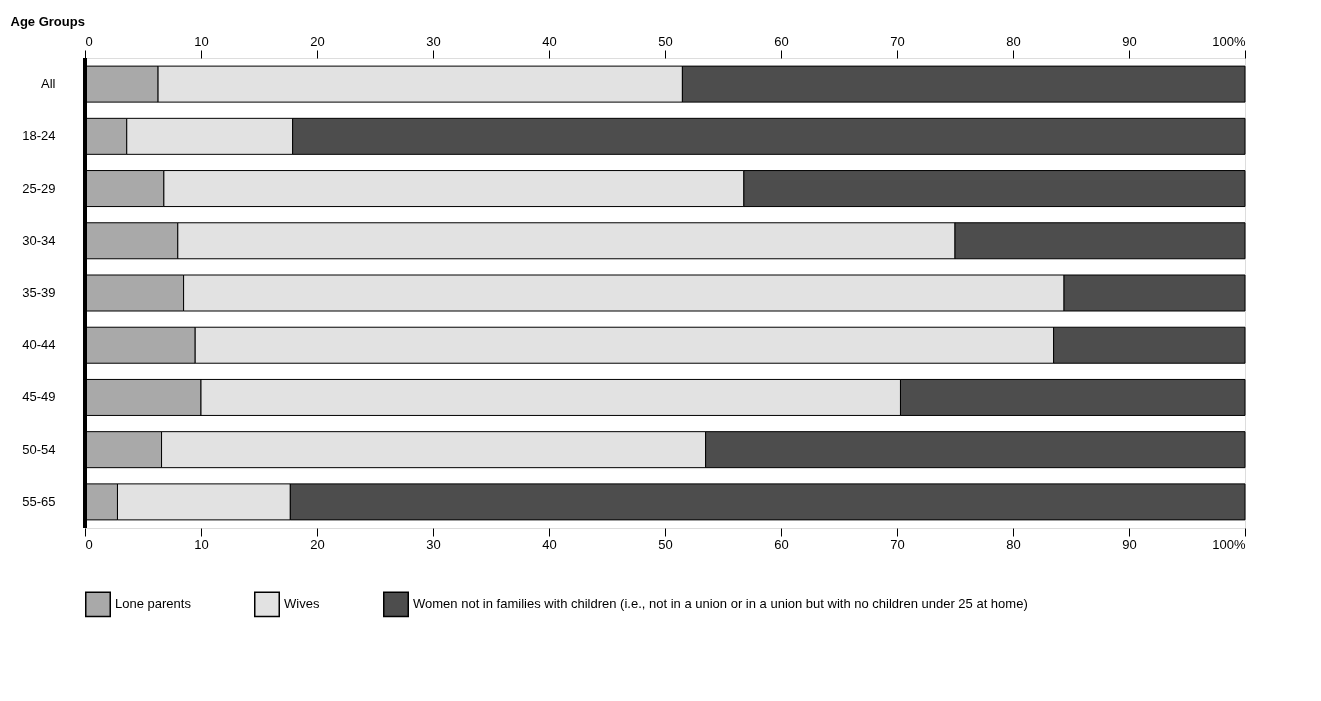 This screenshot has width=1321, height=701. What do you see at coordinates (39, 345) in the screenshot?
I see `y-tick-label: 40-44` at bounding box center [39, 345].